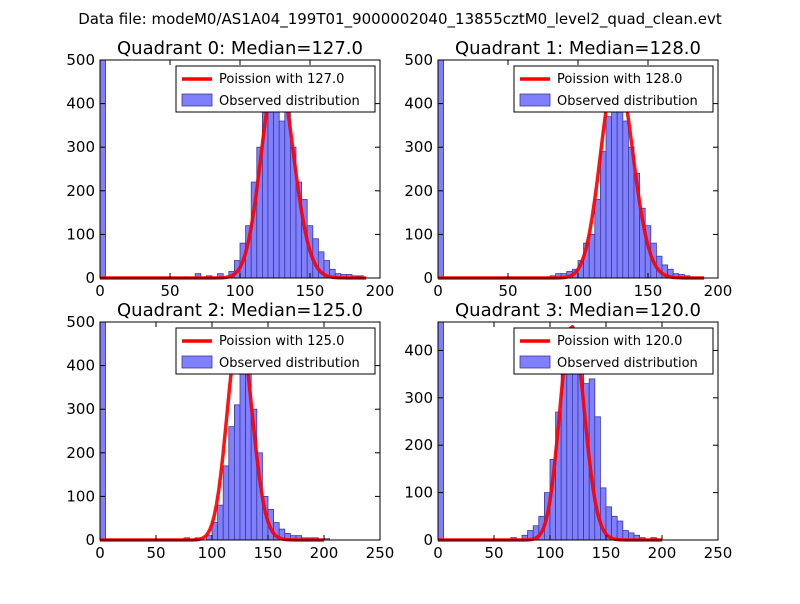 The image size is (800, 604). Describe the element at coordinates (619, 79) in the screenshot. I see `quadrant-1-legend-line-label: Poission with 128.0` at that location.